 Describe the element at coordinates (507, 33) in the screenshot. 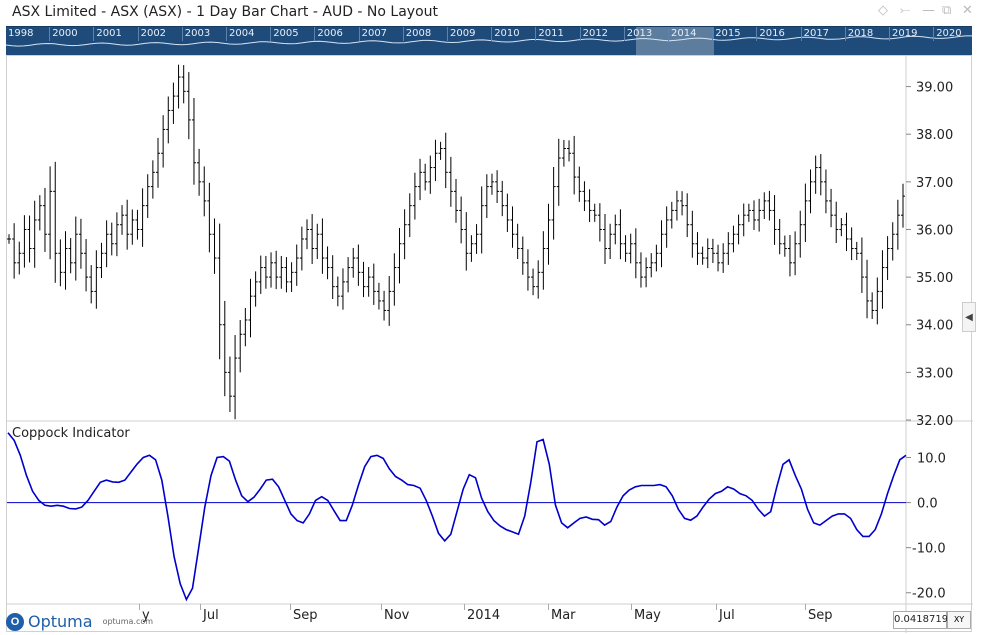

I see `timeline-year: 2010` at that location.